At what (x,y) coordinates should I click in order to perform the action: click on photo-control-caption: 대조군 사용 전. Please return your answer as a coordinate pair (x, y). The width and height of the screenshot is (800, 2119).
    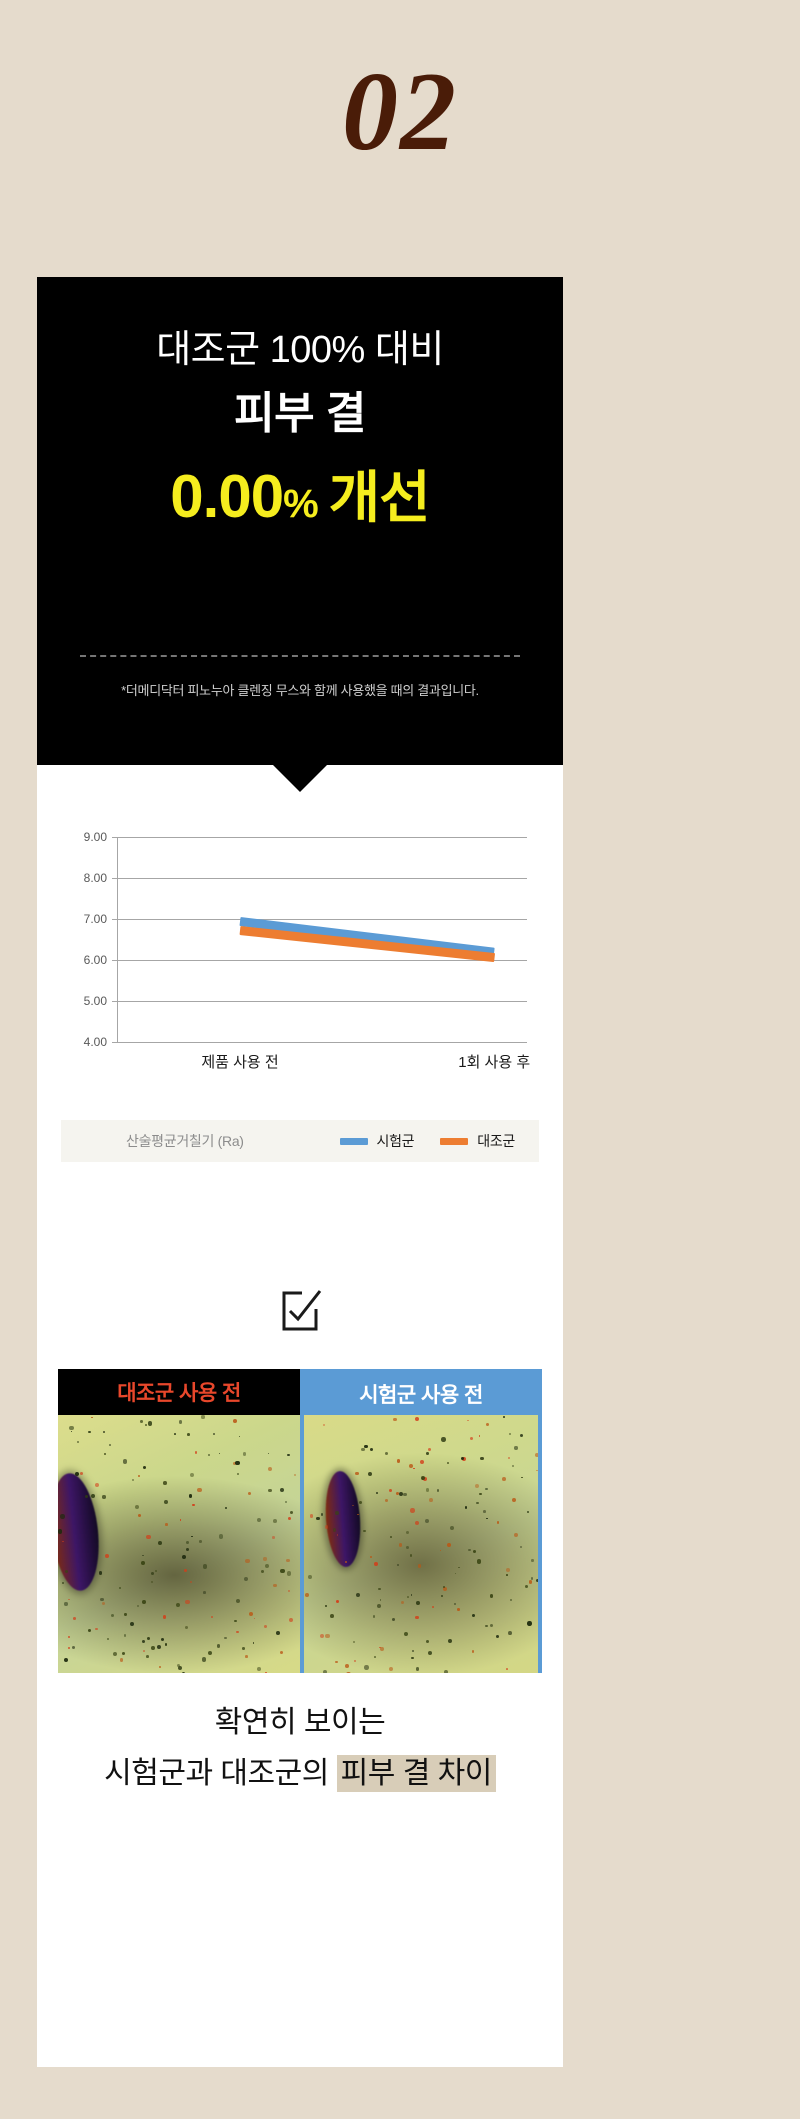
    Looking at the image, I should click on (179, 1392).